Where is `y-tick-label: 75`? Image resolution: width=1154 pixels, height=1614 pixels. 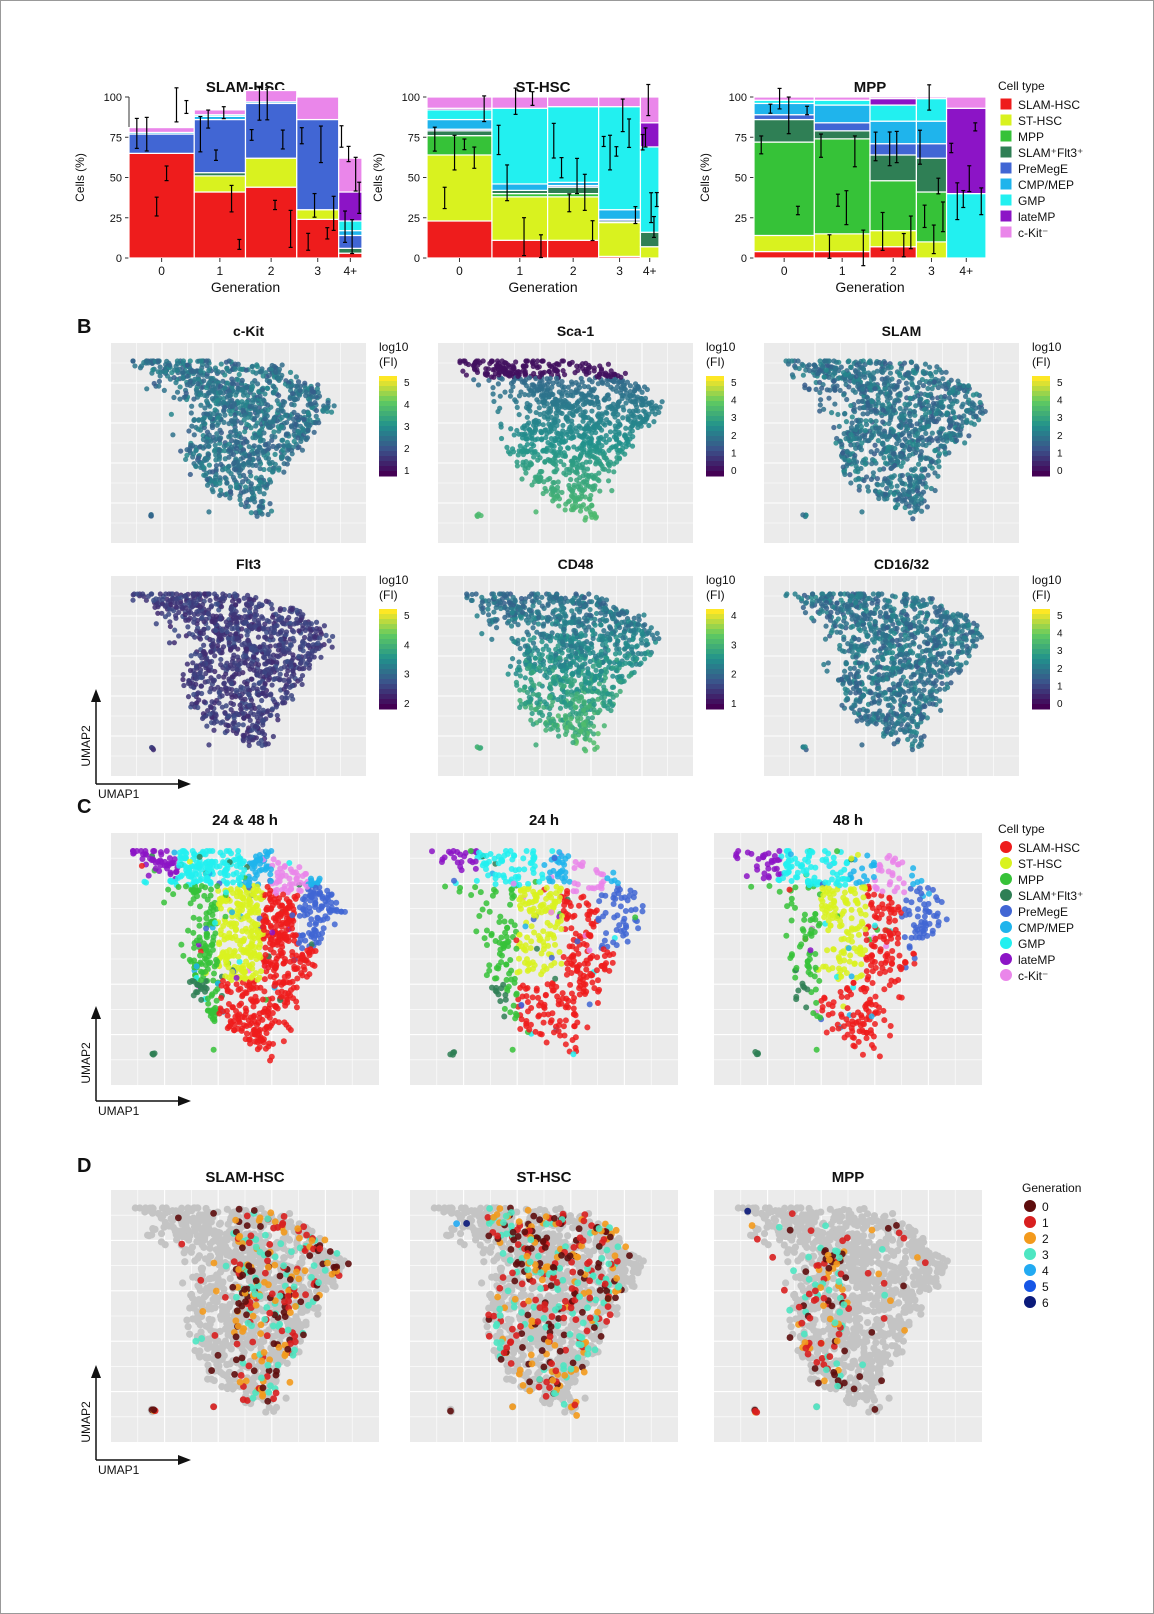 y-tick-label: 75 is located at coordinates (414, 138).